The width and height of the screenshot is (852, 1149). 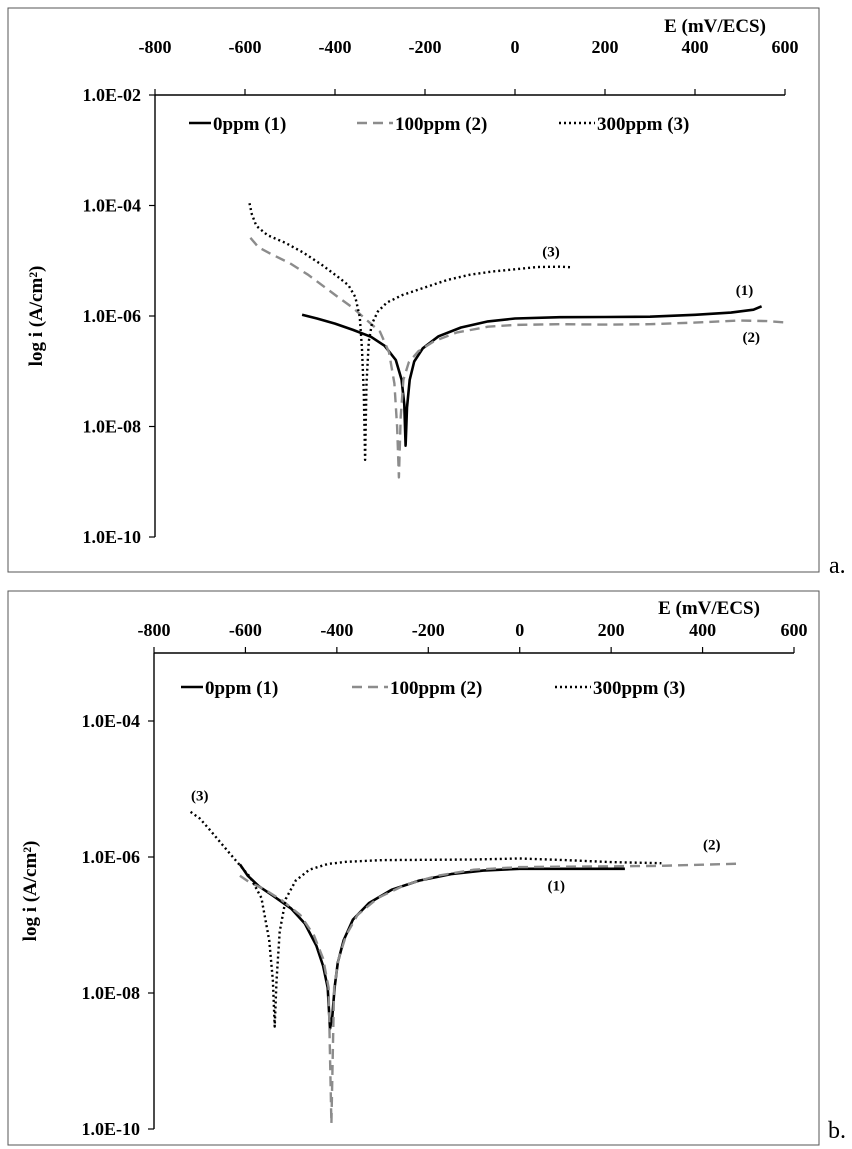 What do you see at coordinates (639, 688) in the screenshot?
I see `legend-label-b-3: 300ppm (3)` at bounding box center [639, 688].